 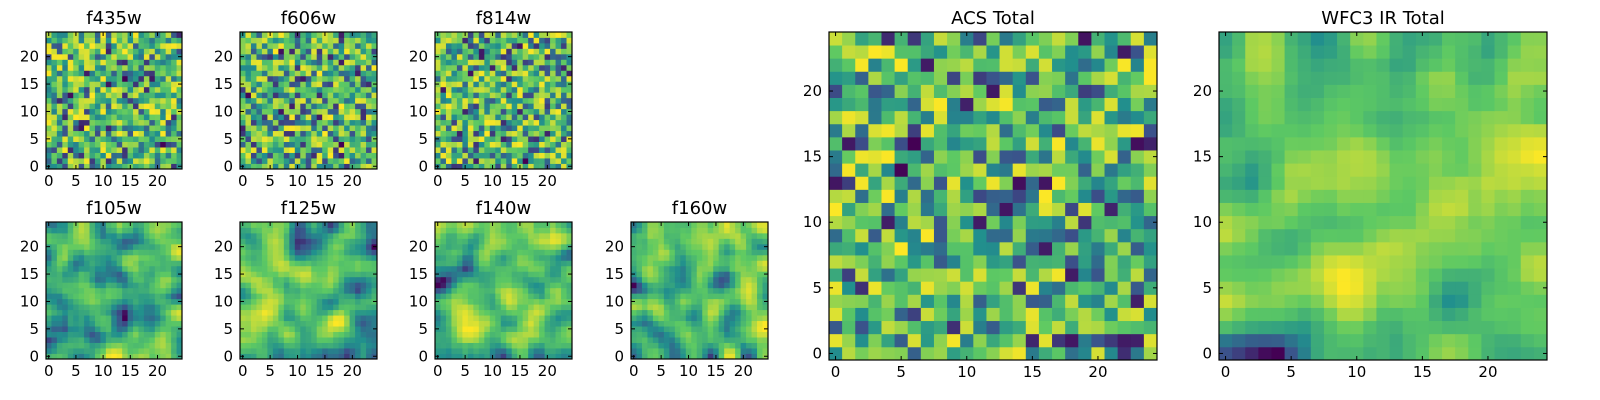 What do you see at coordinates (423, 329) in the screenshot?
I see `y-tick-label: 5` at bounding box center [423, 329].